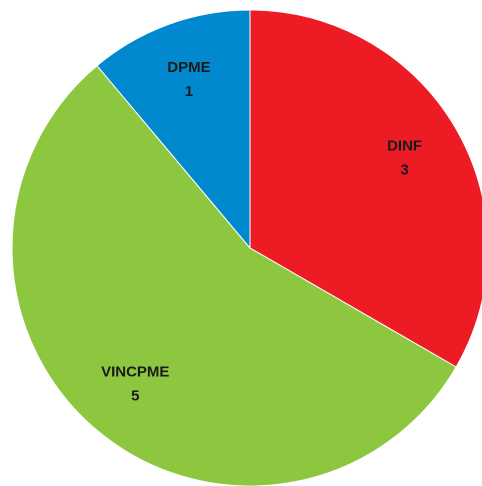 This screenshot has width=482, height=486. What do you see at coordinates (189, 91) in the screenshot?
I see `slice-value: 1` at bounding box center [189, 91].